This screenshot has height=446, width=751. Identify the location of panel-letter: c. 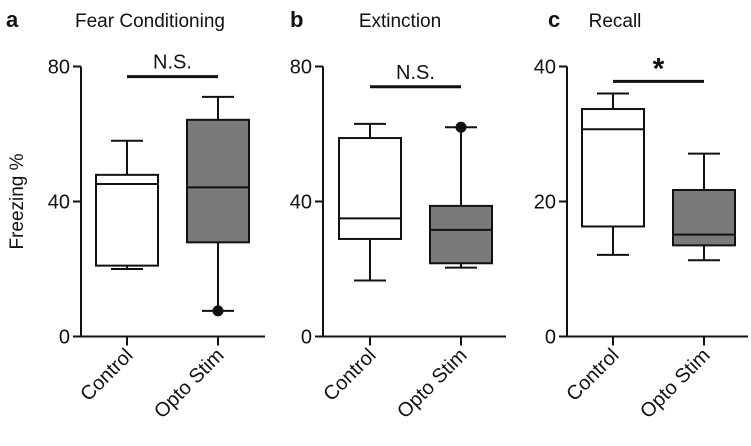
(554, 19).